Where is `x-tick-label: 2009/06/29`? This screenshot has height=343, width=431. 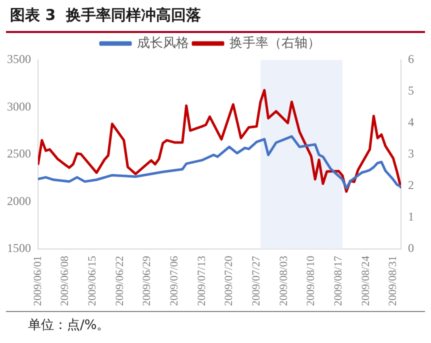
x-tick-label: 2009/06/29 is located at coordinates (147, 280).